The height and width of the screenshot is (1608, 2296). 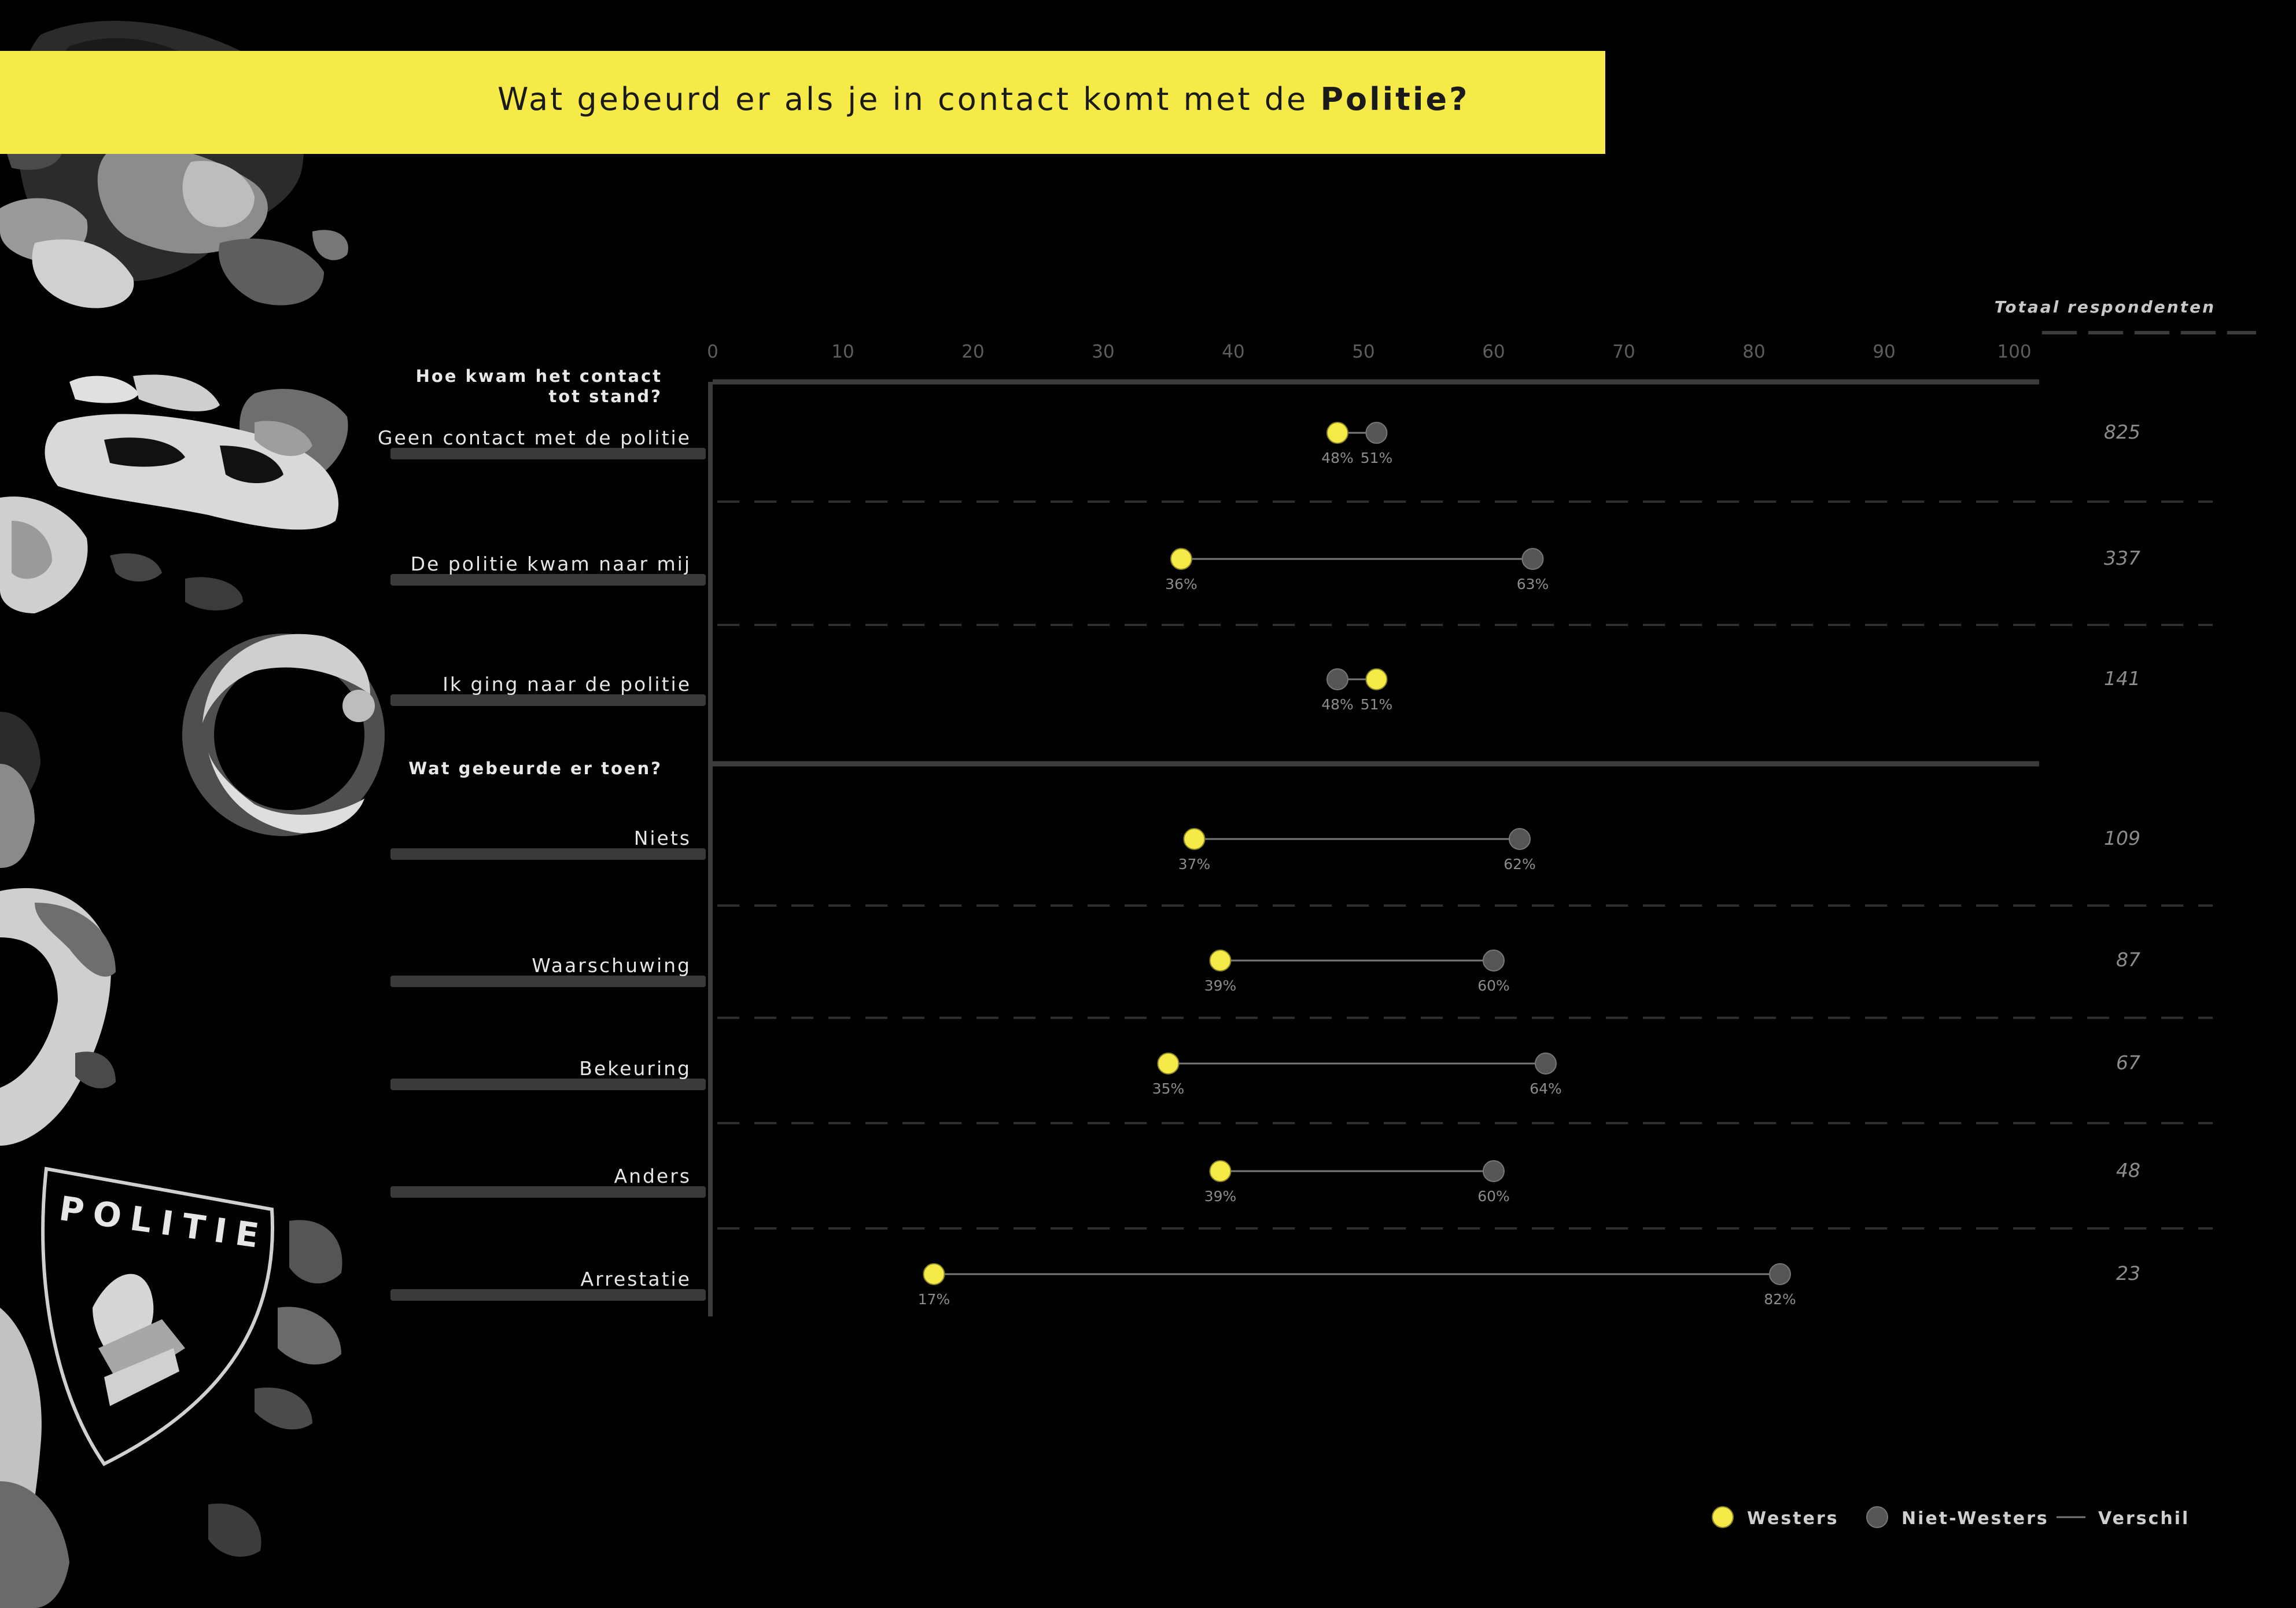 What do you see at coordinates (539, 376) in the screenshot?
I see `group-heading-0-line-0: Hoe kwam het contact` at bounding box center [539, 376].